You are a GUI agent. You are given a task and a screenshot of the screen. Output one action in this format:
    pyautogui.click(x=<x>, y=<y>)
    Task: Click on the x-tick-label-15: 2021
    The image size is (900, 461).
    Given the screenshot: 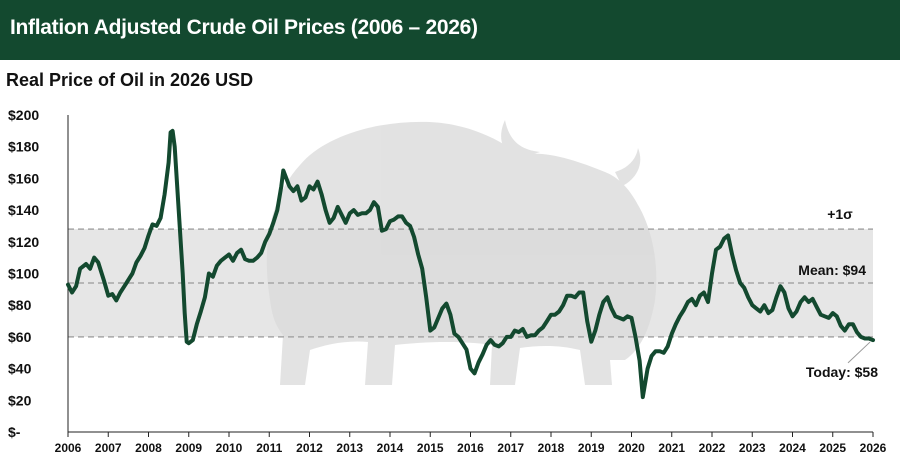 What is the action you would take?
    pyautogui.click(x=671, y=448)
    